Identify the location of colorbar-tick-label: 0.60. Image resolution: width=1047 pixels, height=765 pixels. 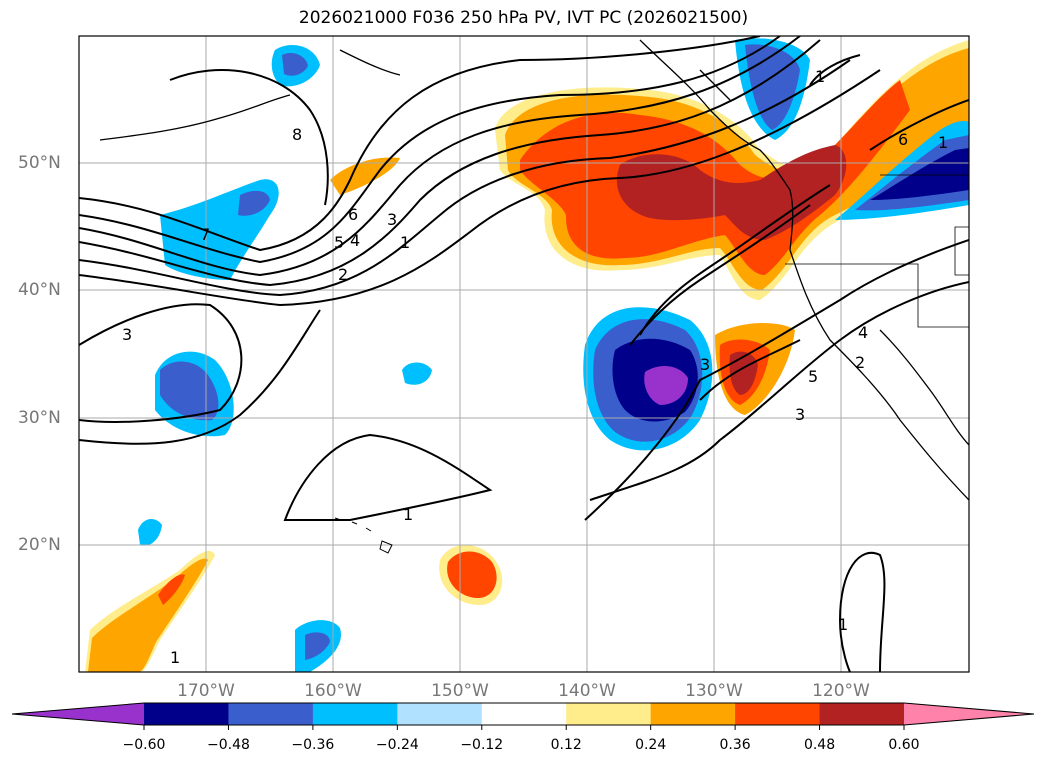
(904, 745).